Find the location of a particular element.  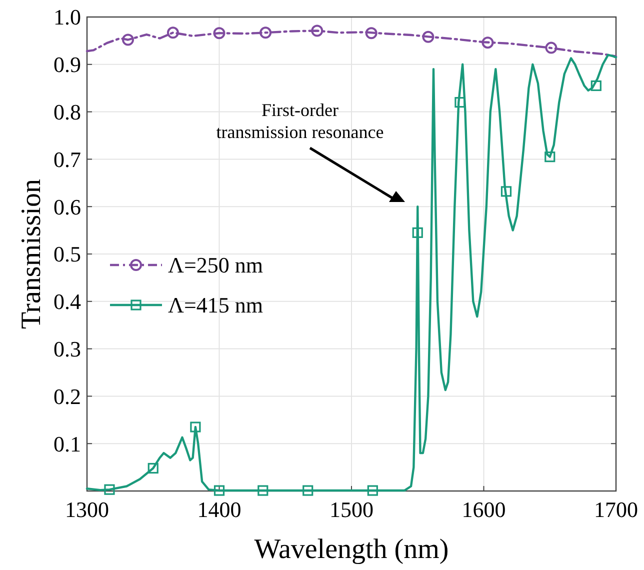

y-tick-label: 0.2 is located at coordinates (67, 396).